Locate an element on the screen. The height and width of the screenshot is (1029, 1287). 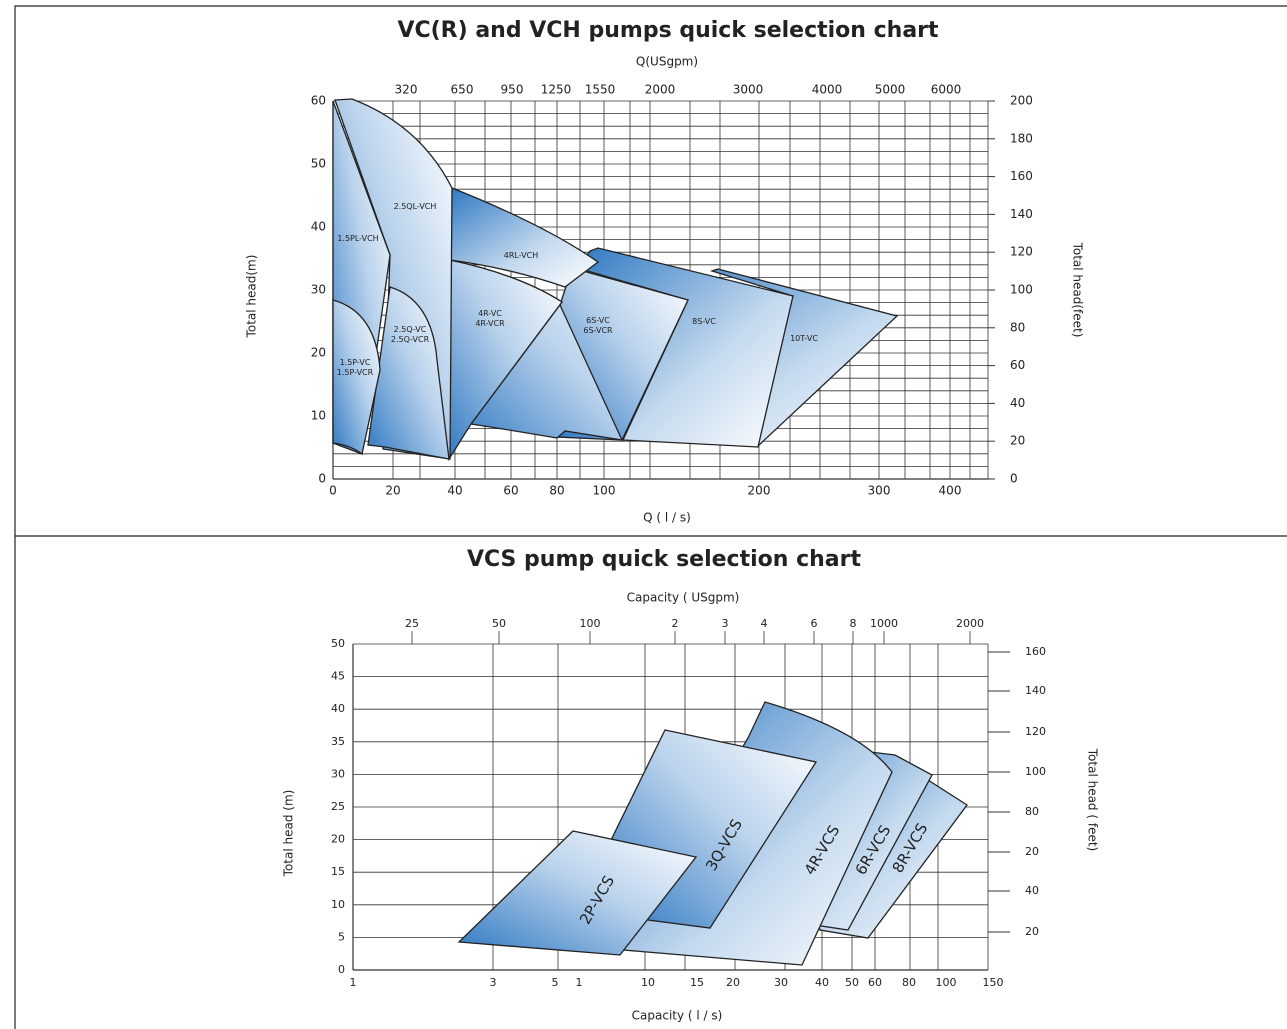
right-axis-label: Total head(feet) is located at coordinates (1078, 290).